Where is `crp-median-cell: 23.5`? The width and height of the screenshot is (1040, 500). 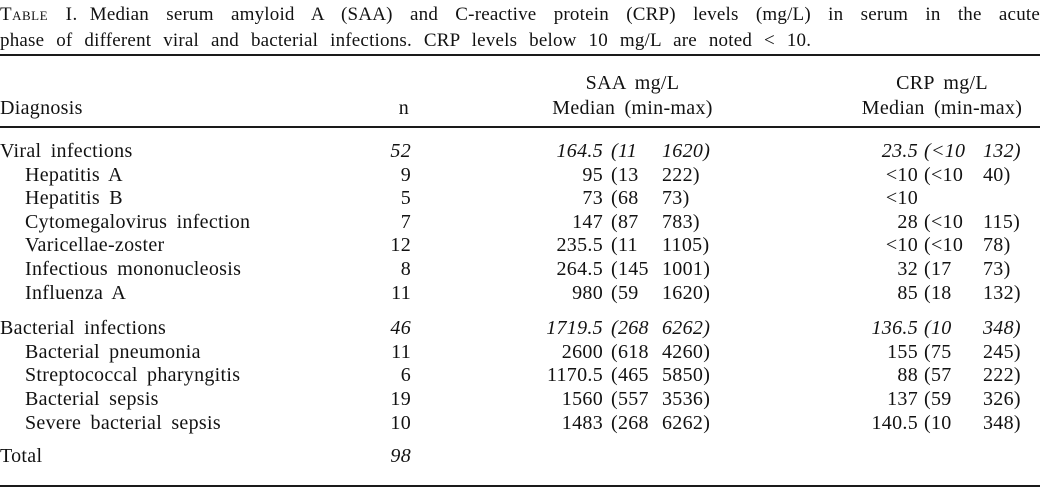
crp-median-cell: 23.5 is located at coordinates (899, 151).